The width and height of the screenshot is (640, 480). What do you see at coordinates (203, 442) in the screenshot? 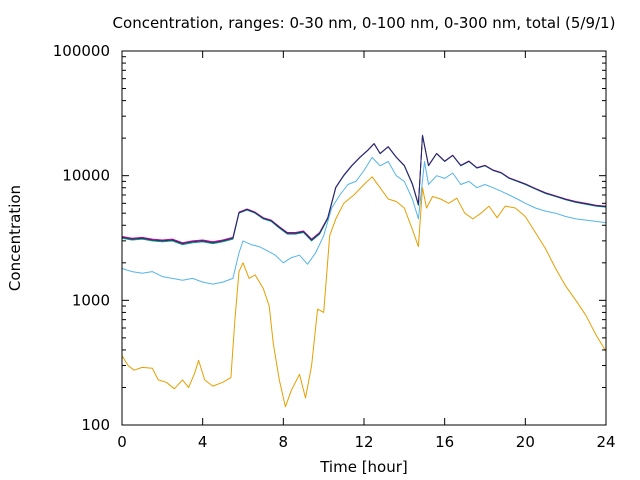
I see `x-tick-label: 4` at bounding box center [203, 442].